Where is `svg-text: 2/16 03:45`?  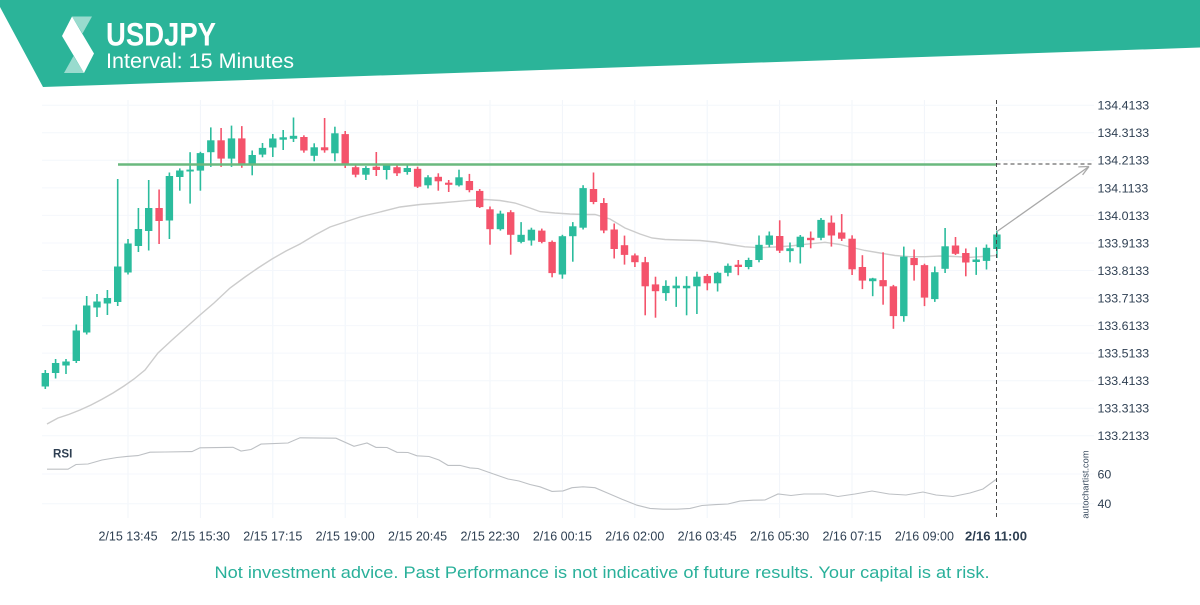 svg-text: 2/16 03:45 is located at coordinates (707, 537).